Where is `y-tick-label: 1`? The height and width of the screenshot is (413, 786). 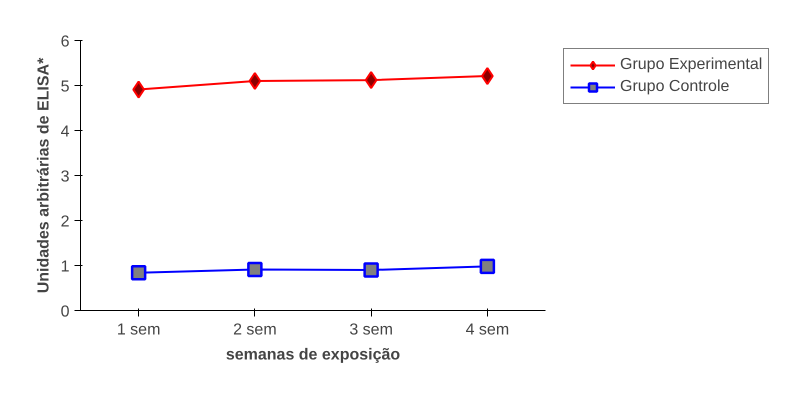
y-tick-label: 1 is located at coordinates (65, 267).